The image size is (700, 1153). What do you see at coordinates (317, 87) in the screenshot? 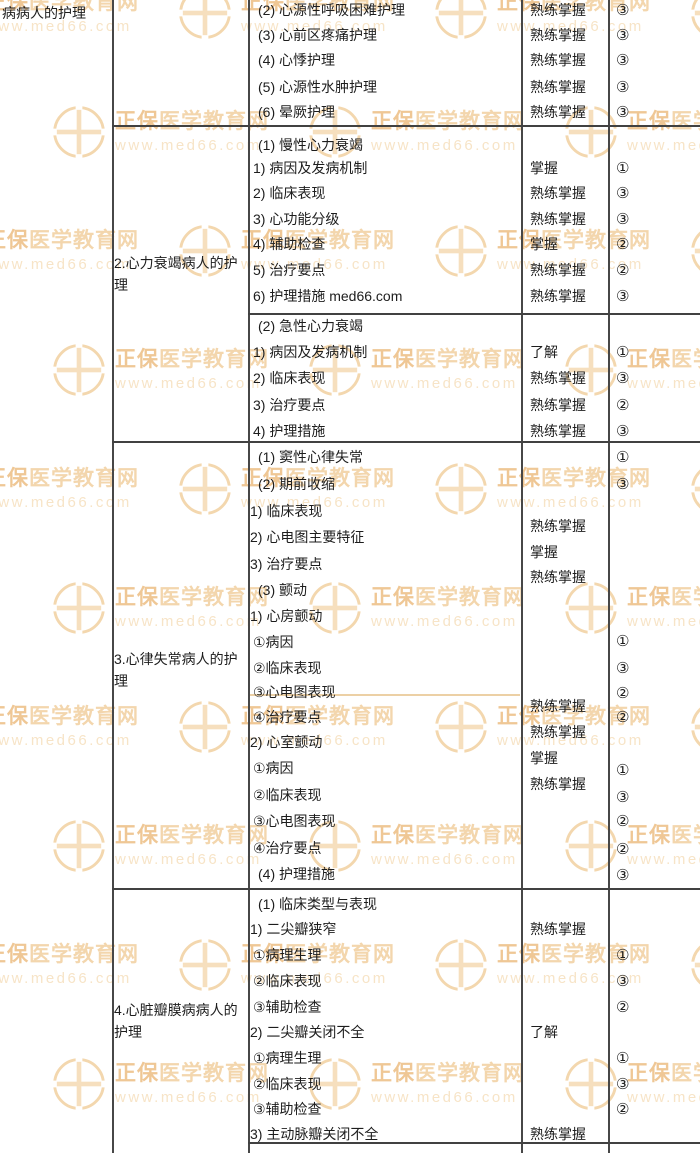
I see `item-line: (5) 心源性水肿护理` at bounding box center [317, 87].